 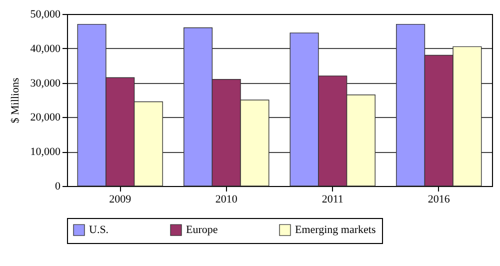 What do you see at coordinates (335, 230) in the screenshot?
I see `legend-label: Emerging markets` at bounding box center [335, 230].